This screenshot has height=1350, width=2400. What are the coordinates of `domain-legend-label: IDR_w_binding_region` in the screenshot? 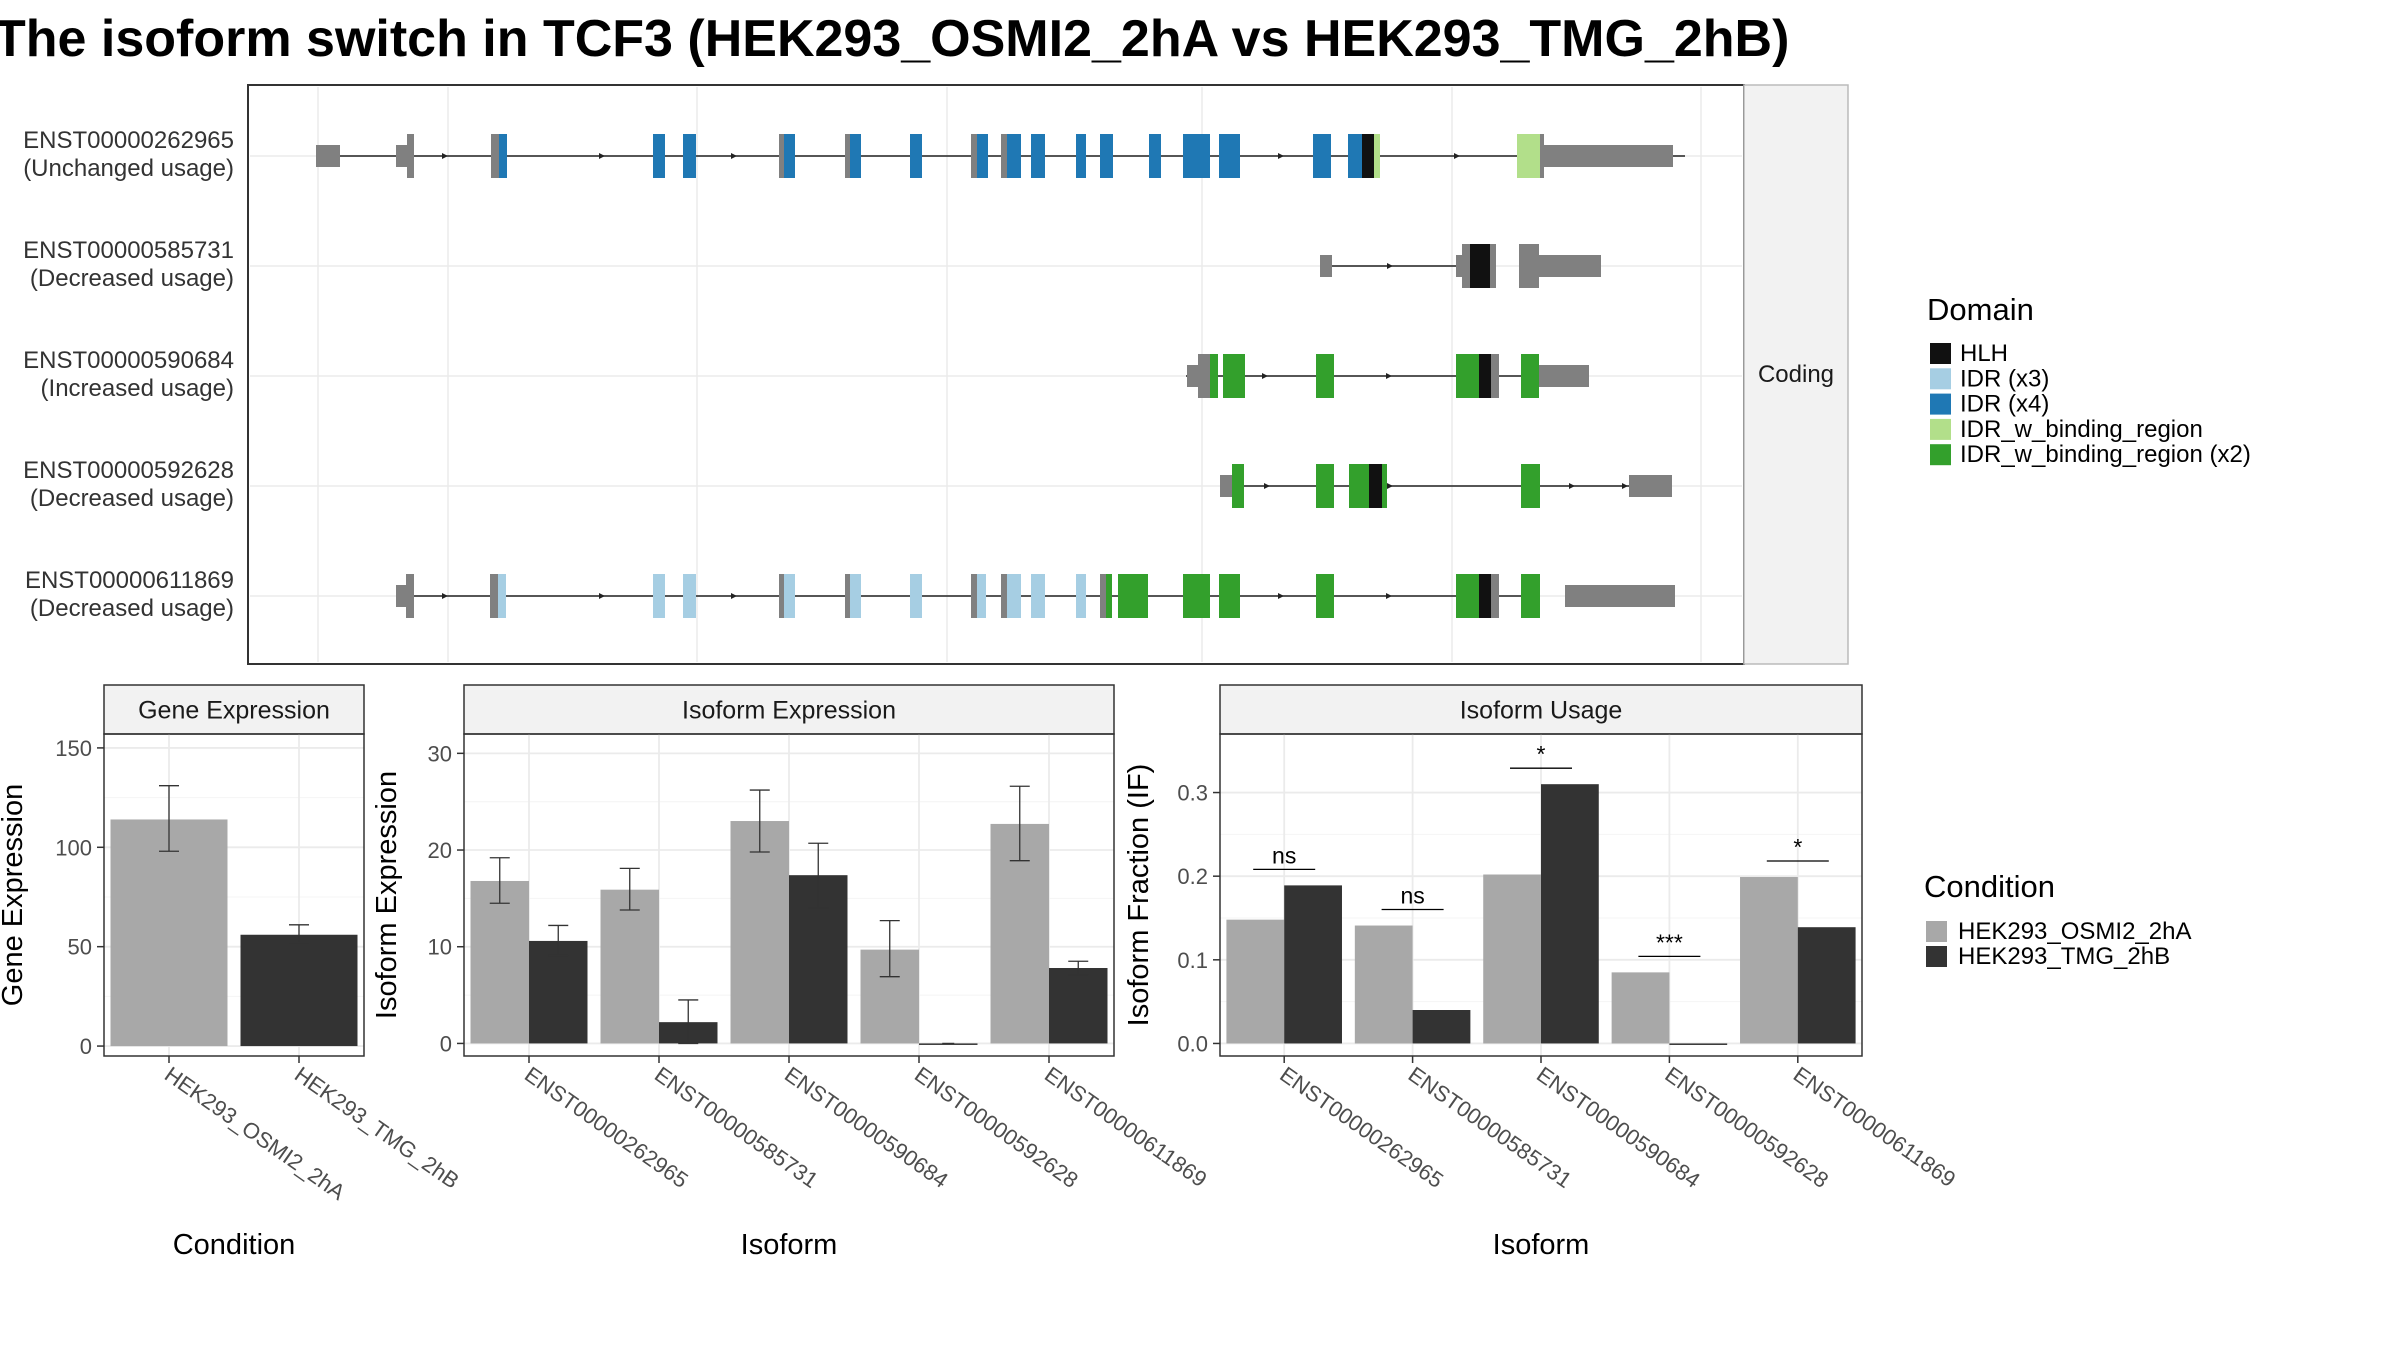 It's located at (2081, 429).